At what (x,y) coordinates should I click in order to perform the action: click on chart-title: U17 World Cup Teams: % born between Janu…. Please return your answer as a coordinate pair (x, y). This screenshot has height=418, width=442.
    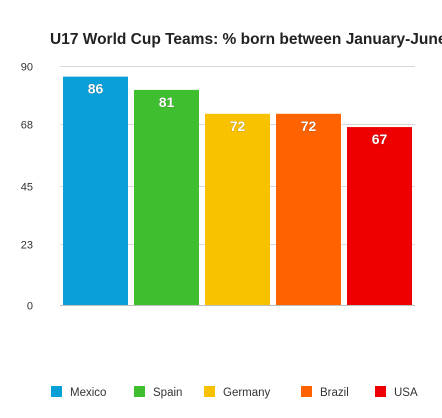
    Looking at the image, I should click on (246, 39).